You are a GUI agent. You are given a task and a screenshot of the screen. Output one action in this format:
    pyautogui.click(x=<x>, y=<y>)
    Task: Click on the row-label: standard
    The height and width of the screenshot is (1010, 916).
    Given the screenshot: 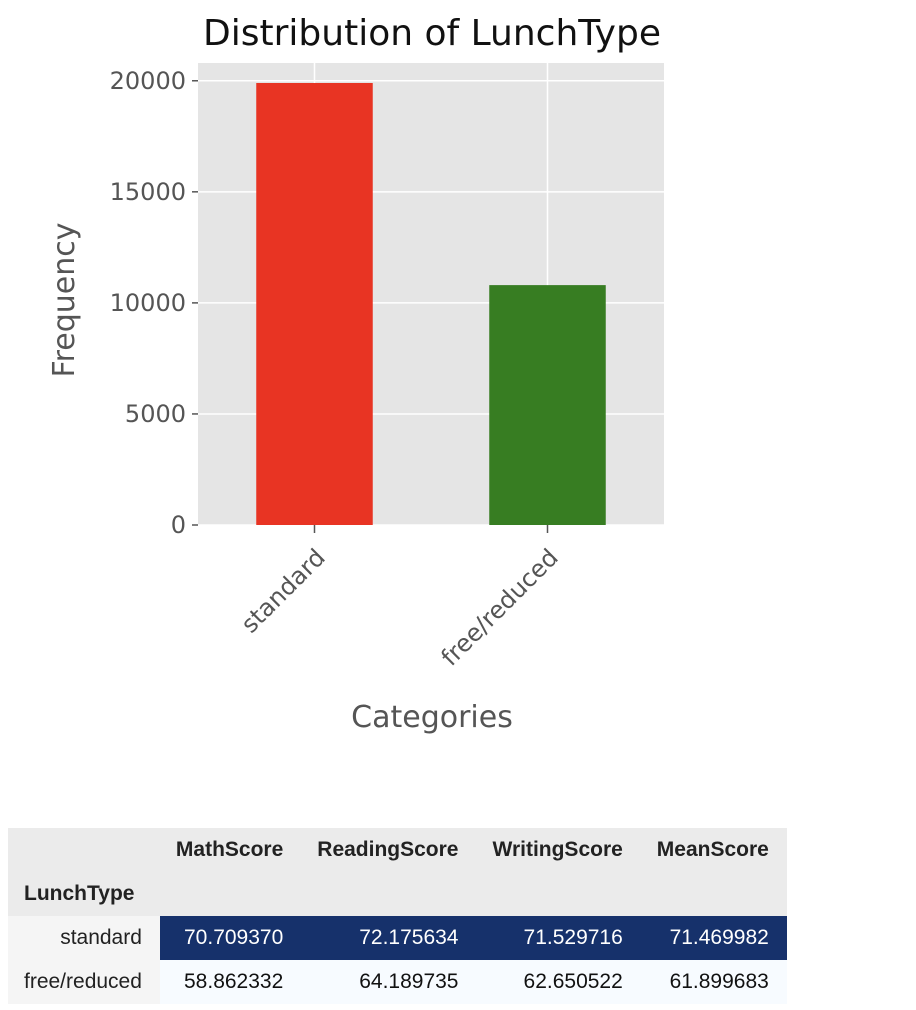 What is the action you would take?
    pyautogui.click(x=84, y=938)
    